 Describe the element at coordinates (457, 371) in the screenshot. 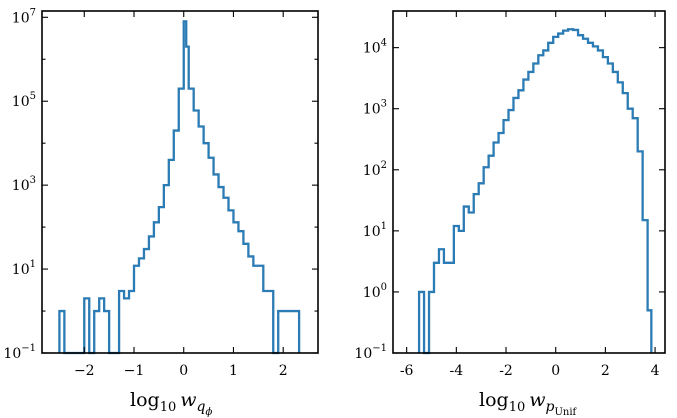

I see `x-tick-label: -4` at that location.